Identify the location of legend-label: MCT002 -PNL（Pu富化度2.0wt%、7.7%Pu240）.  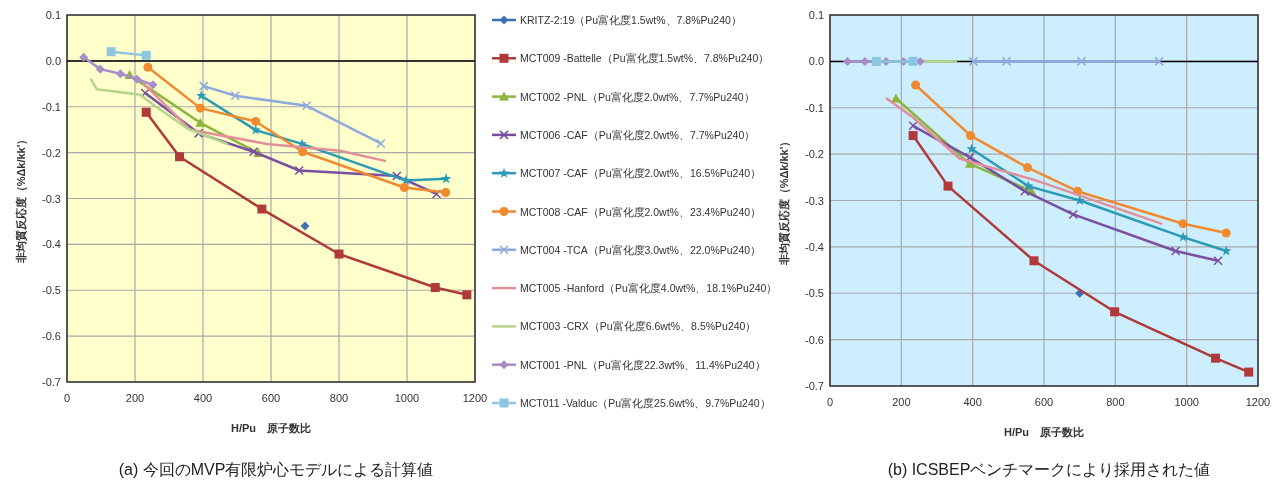
(637, 96).